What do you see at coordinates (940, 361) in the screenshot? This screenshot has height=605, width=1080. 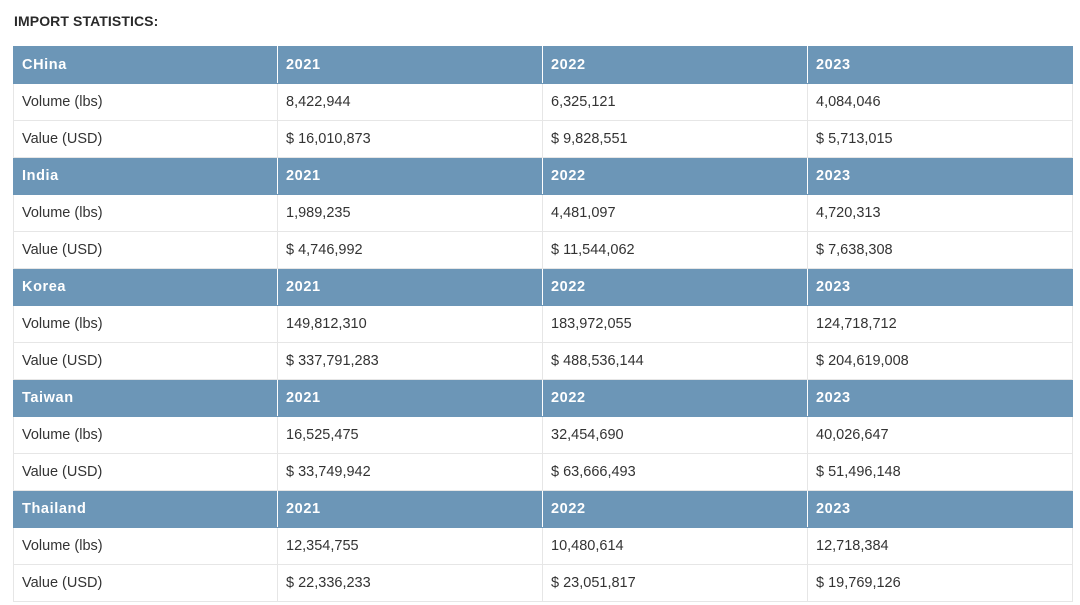 I see `value-cell: $ 204,619,008` at bounding box center [940, 361].